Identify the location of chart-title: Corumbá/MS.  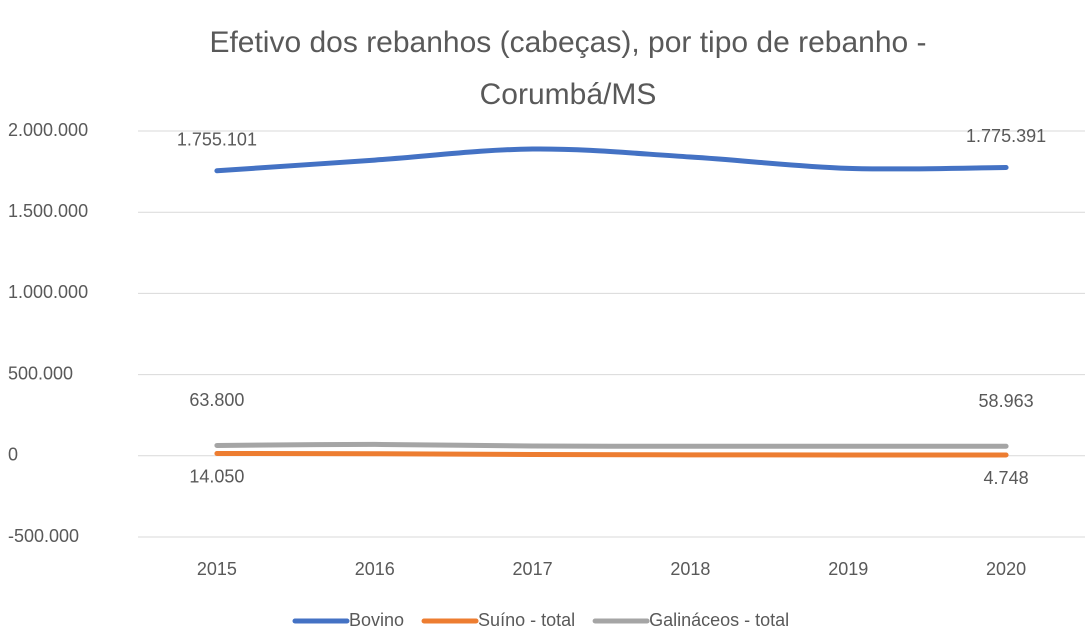
(568, 94).